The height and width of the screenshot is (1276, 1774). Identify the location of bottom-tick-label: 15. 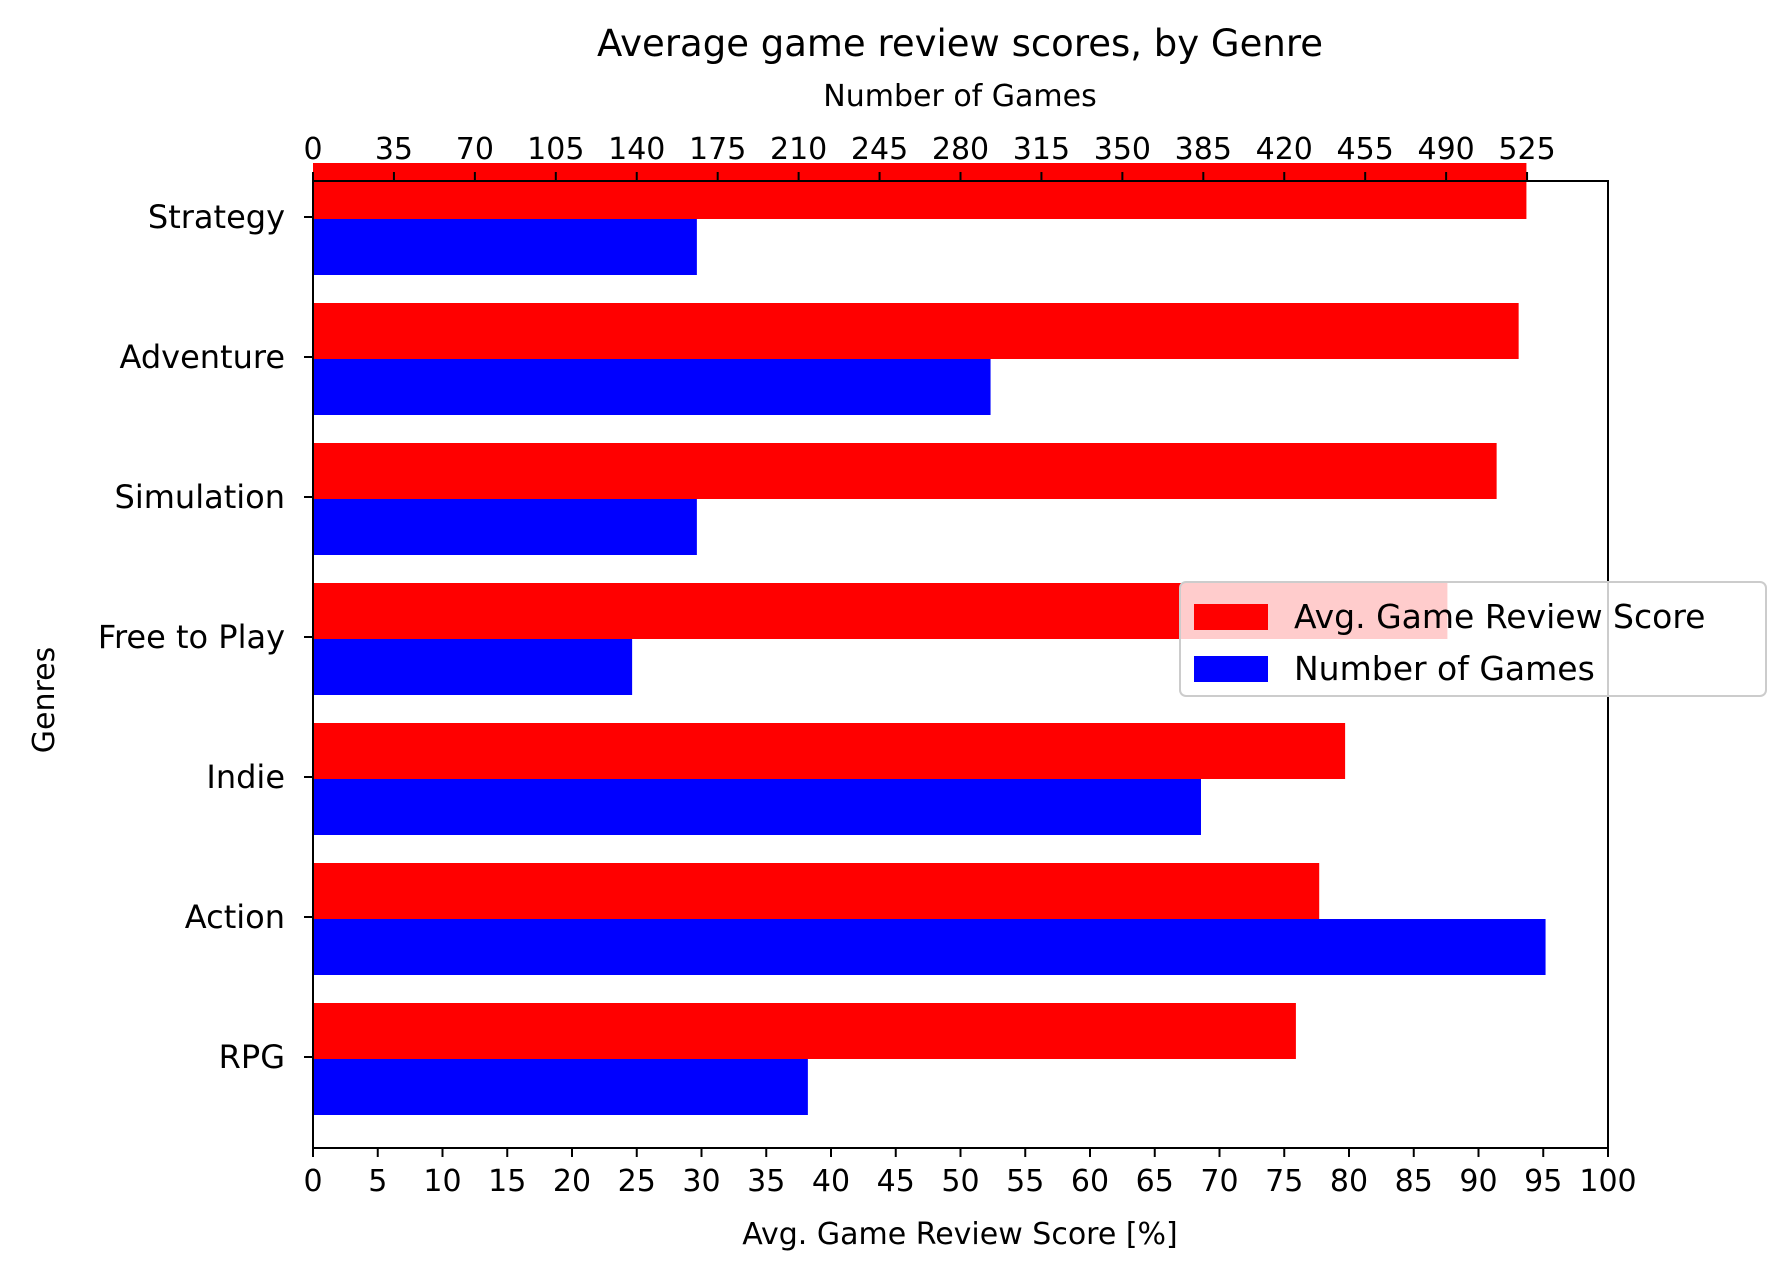
(507, 1181).